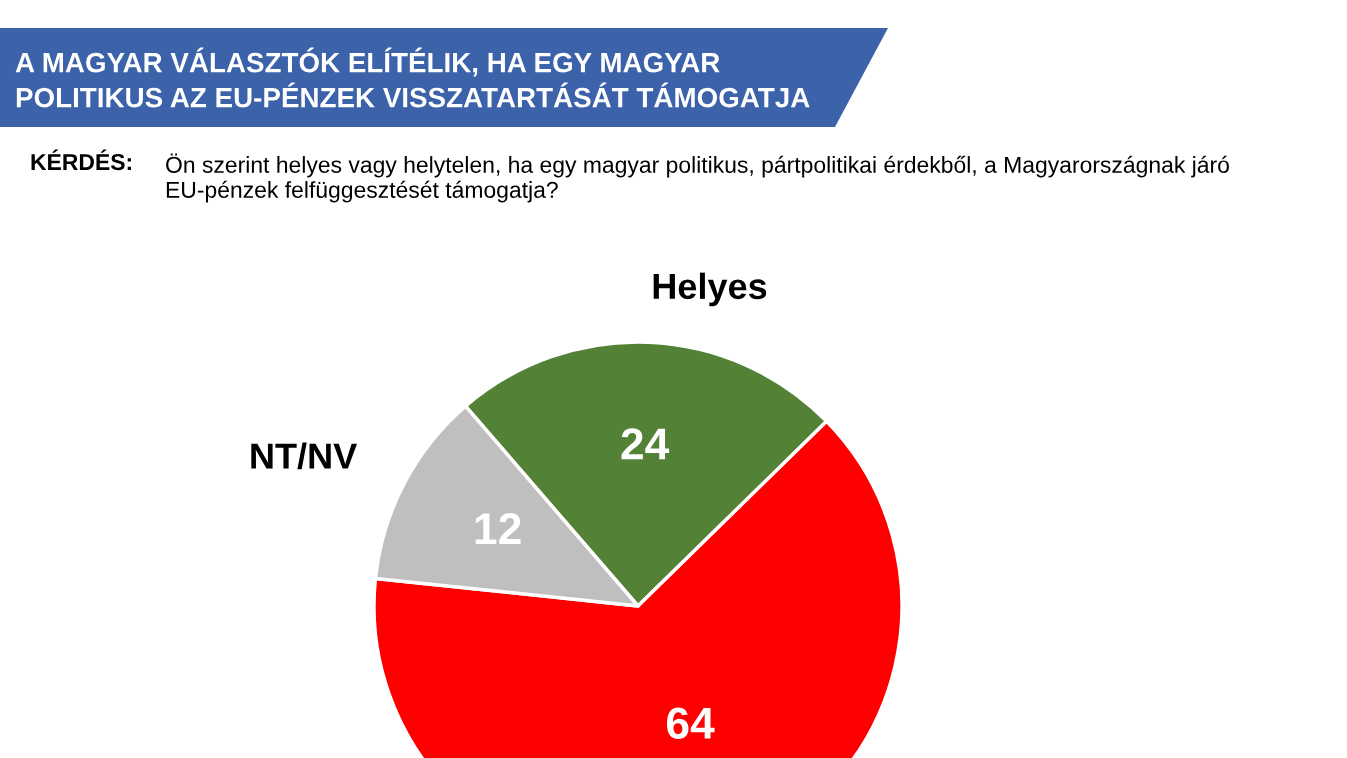 The height and width of the screenshot is (758, 1347). I want to click on data-label: 24, so click(645, 444).